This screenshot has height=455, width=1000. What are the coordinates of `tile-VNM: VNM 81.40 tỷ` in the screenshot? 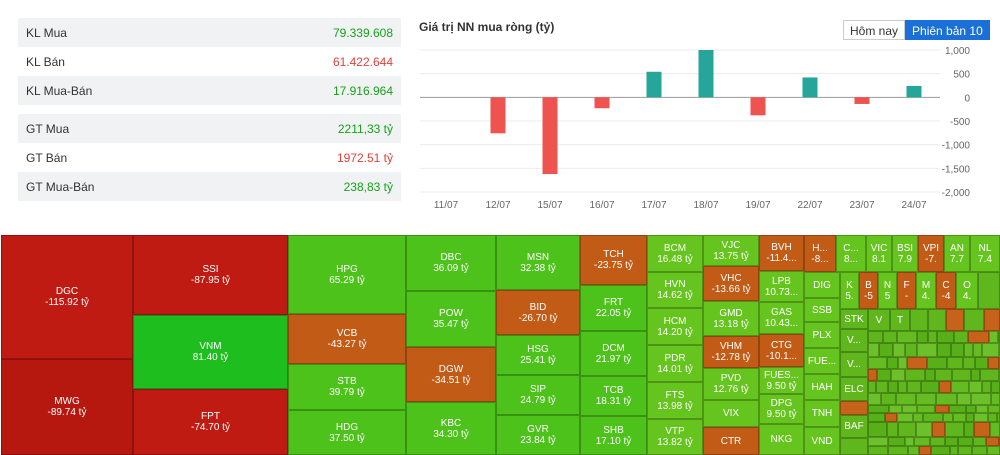 It's located at (210, 352).